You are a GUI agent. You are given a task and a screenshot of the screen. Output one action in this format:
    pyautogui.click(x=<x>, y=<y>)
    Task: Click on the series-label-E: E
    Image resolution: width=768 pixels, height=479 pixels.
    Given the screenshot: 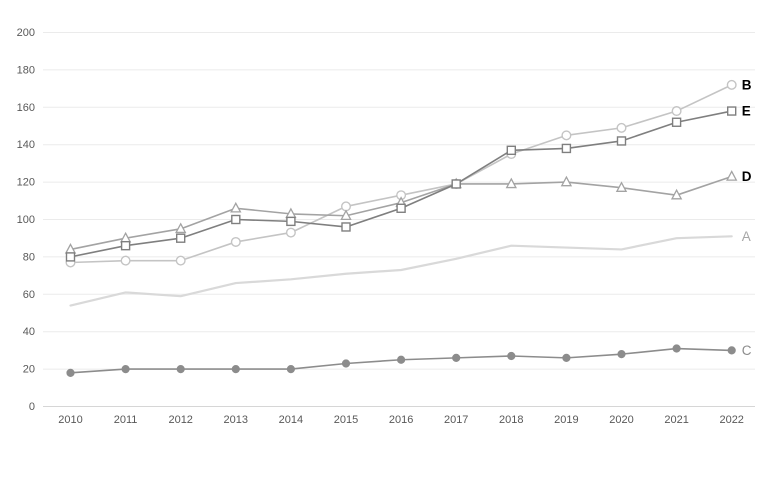 What is the action you would take?
    pyautogui.click(x=746, y=111)
    